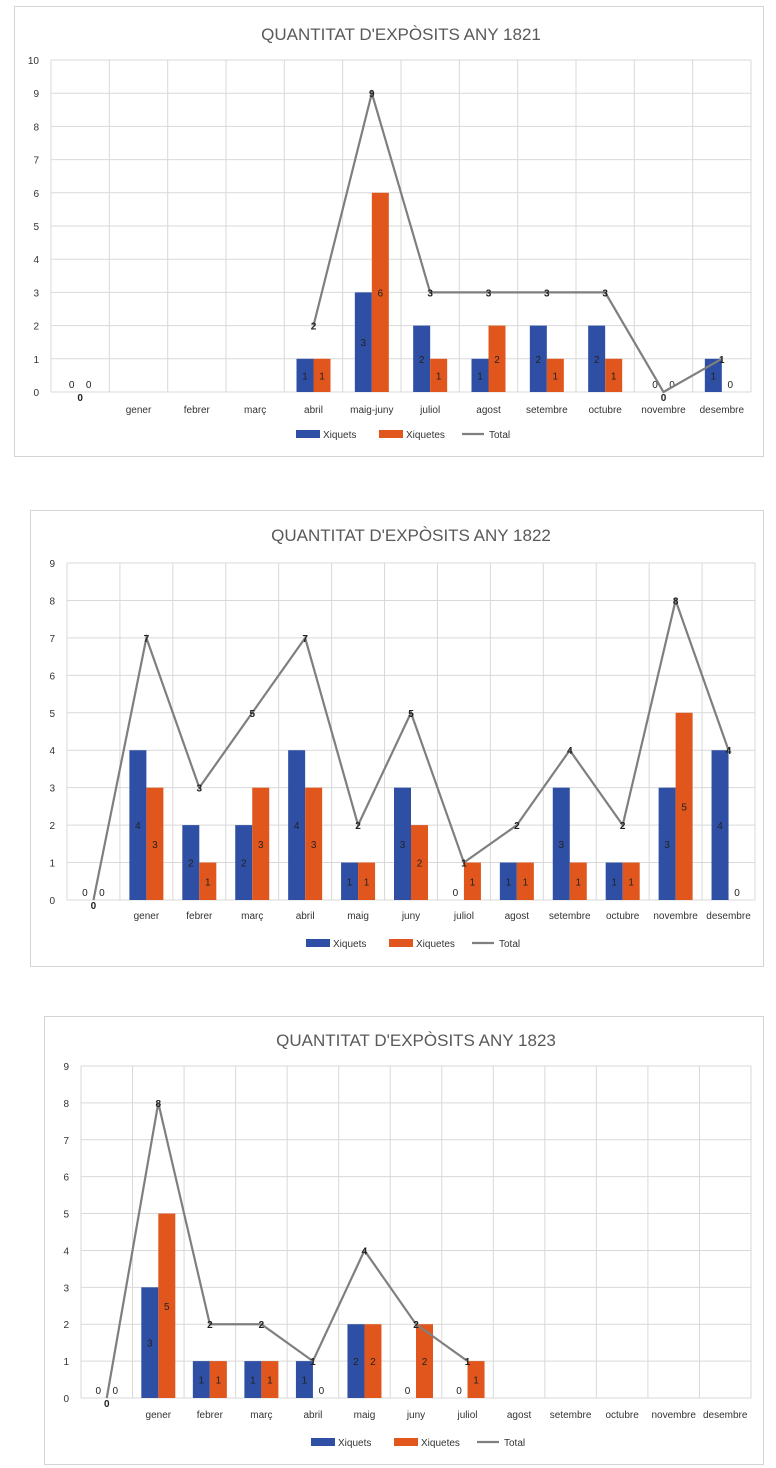  I want to click on data-label-xiquets: 0, so click(72, 385).